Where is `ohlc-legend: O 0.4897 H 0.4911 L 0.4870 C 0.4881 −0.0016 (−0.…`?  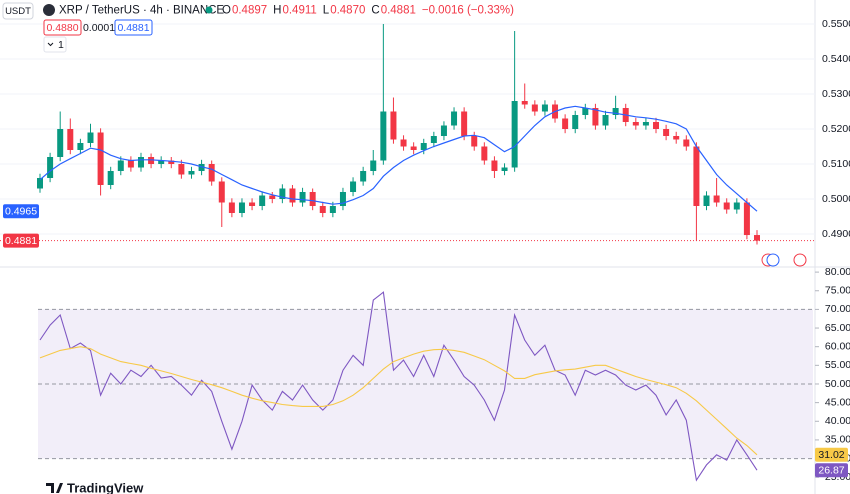 ohlc-legend: O 0.4897 H 0.4911 L 0.4870 C 0.4881 −0.0016 (−0.… is located at coordinates (368, 11).